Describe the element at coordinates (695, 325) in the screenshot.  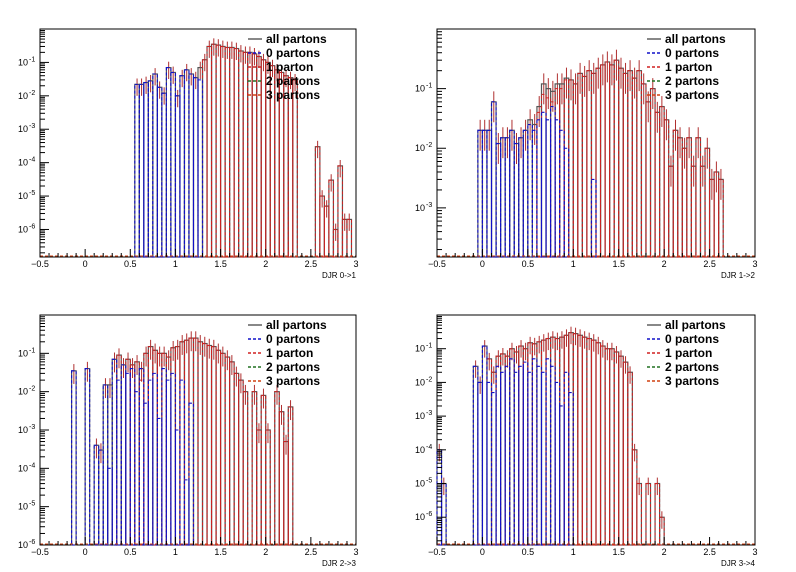
I see `legend-entry: all partons` at that location.